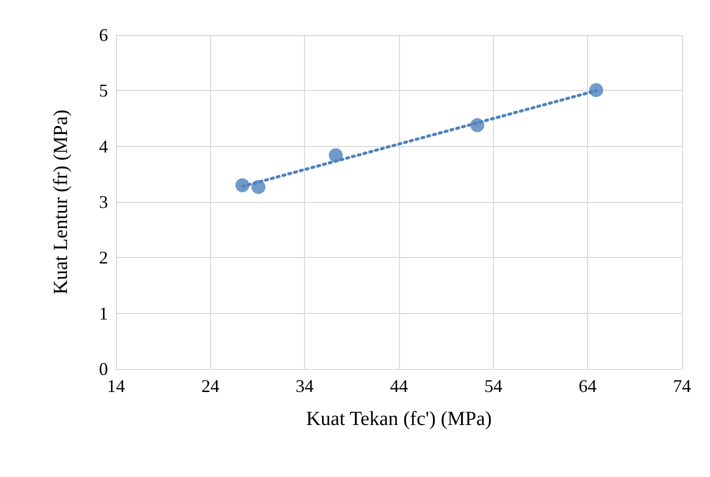 This screenshot has height=477, width=710. What do you see at coordinates (305, 386) in the screenshot?
I see `x-tick-label: 34` at bounding box center [305, 386].